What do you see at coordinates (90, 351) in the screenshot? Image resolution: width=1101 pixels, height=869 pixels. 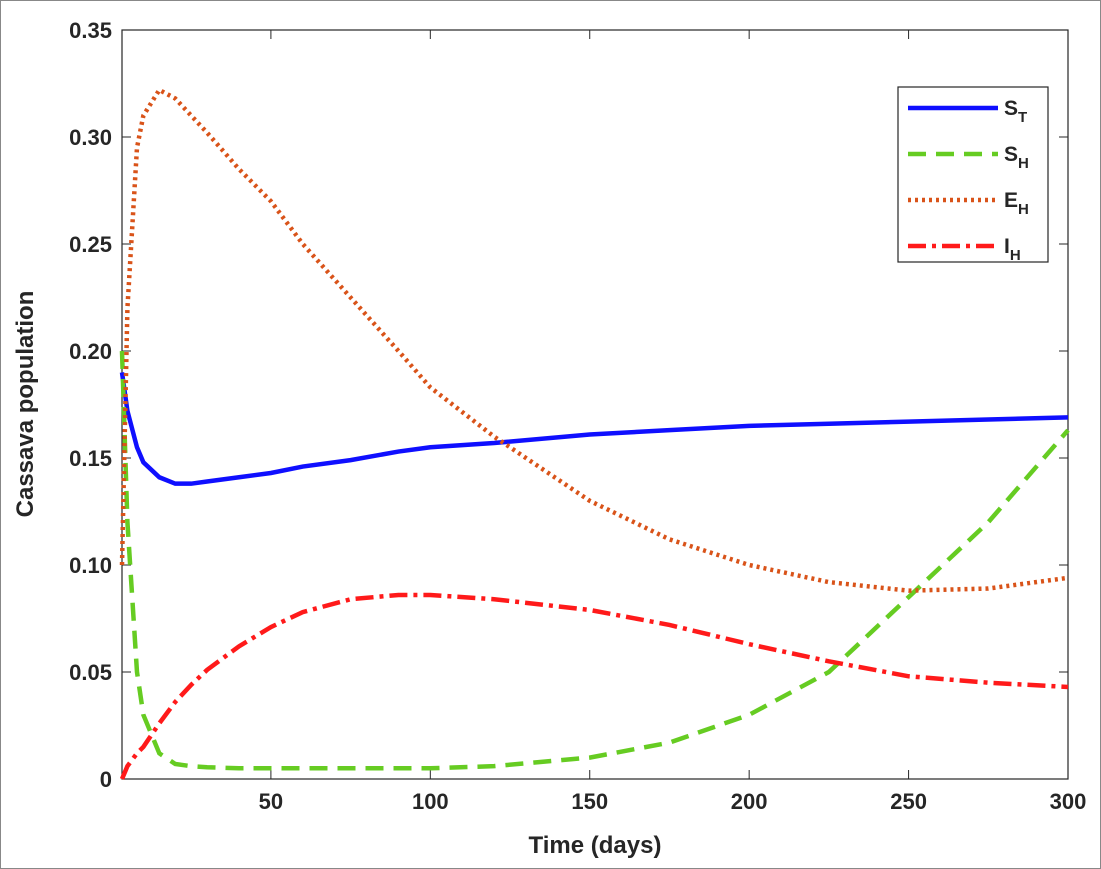 I see `y-tick-label: 0.20` at bounding box center [90, 351].